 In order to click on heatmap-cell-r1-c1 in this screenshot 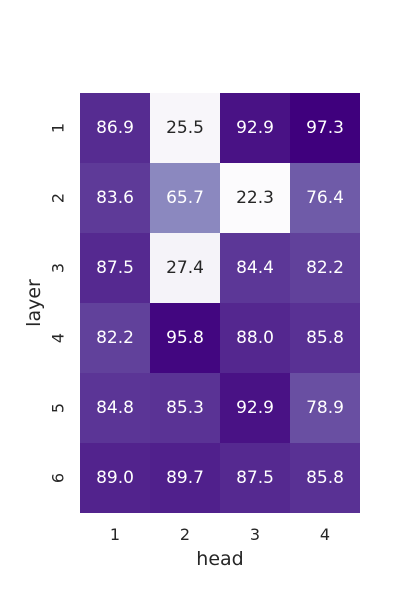, I will do `click(115, 128)`.